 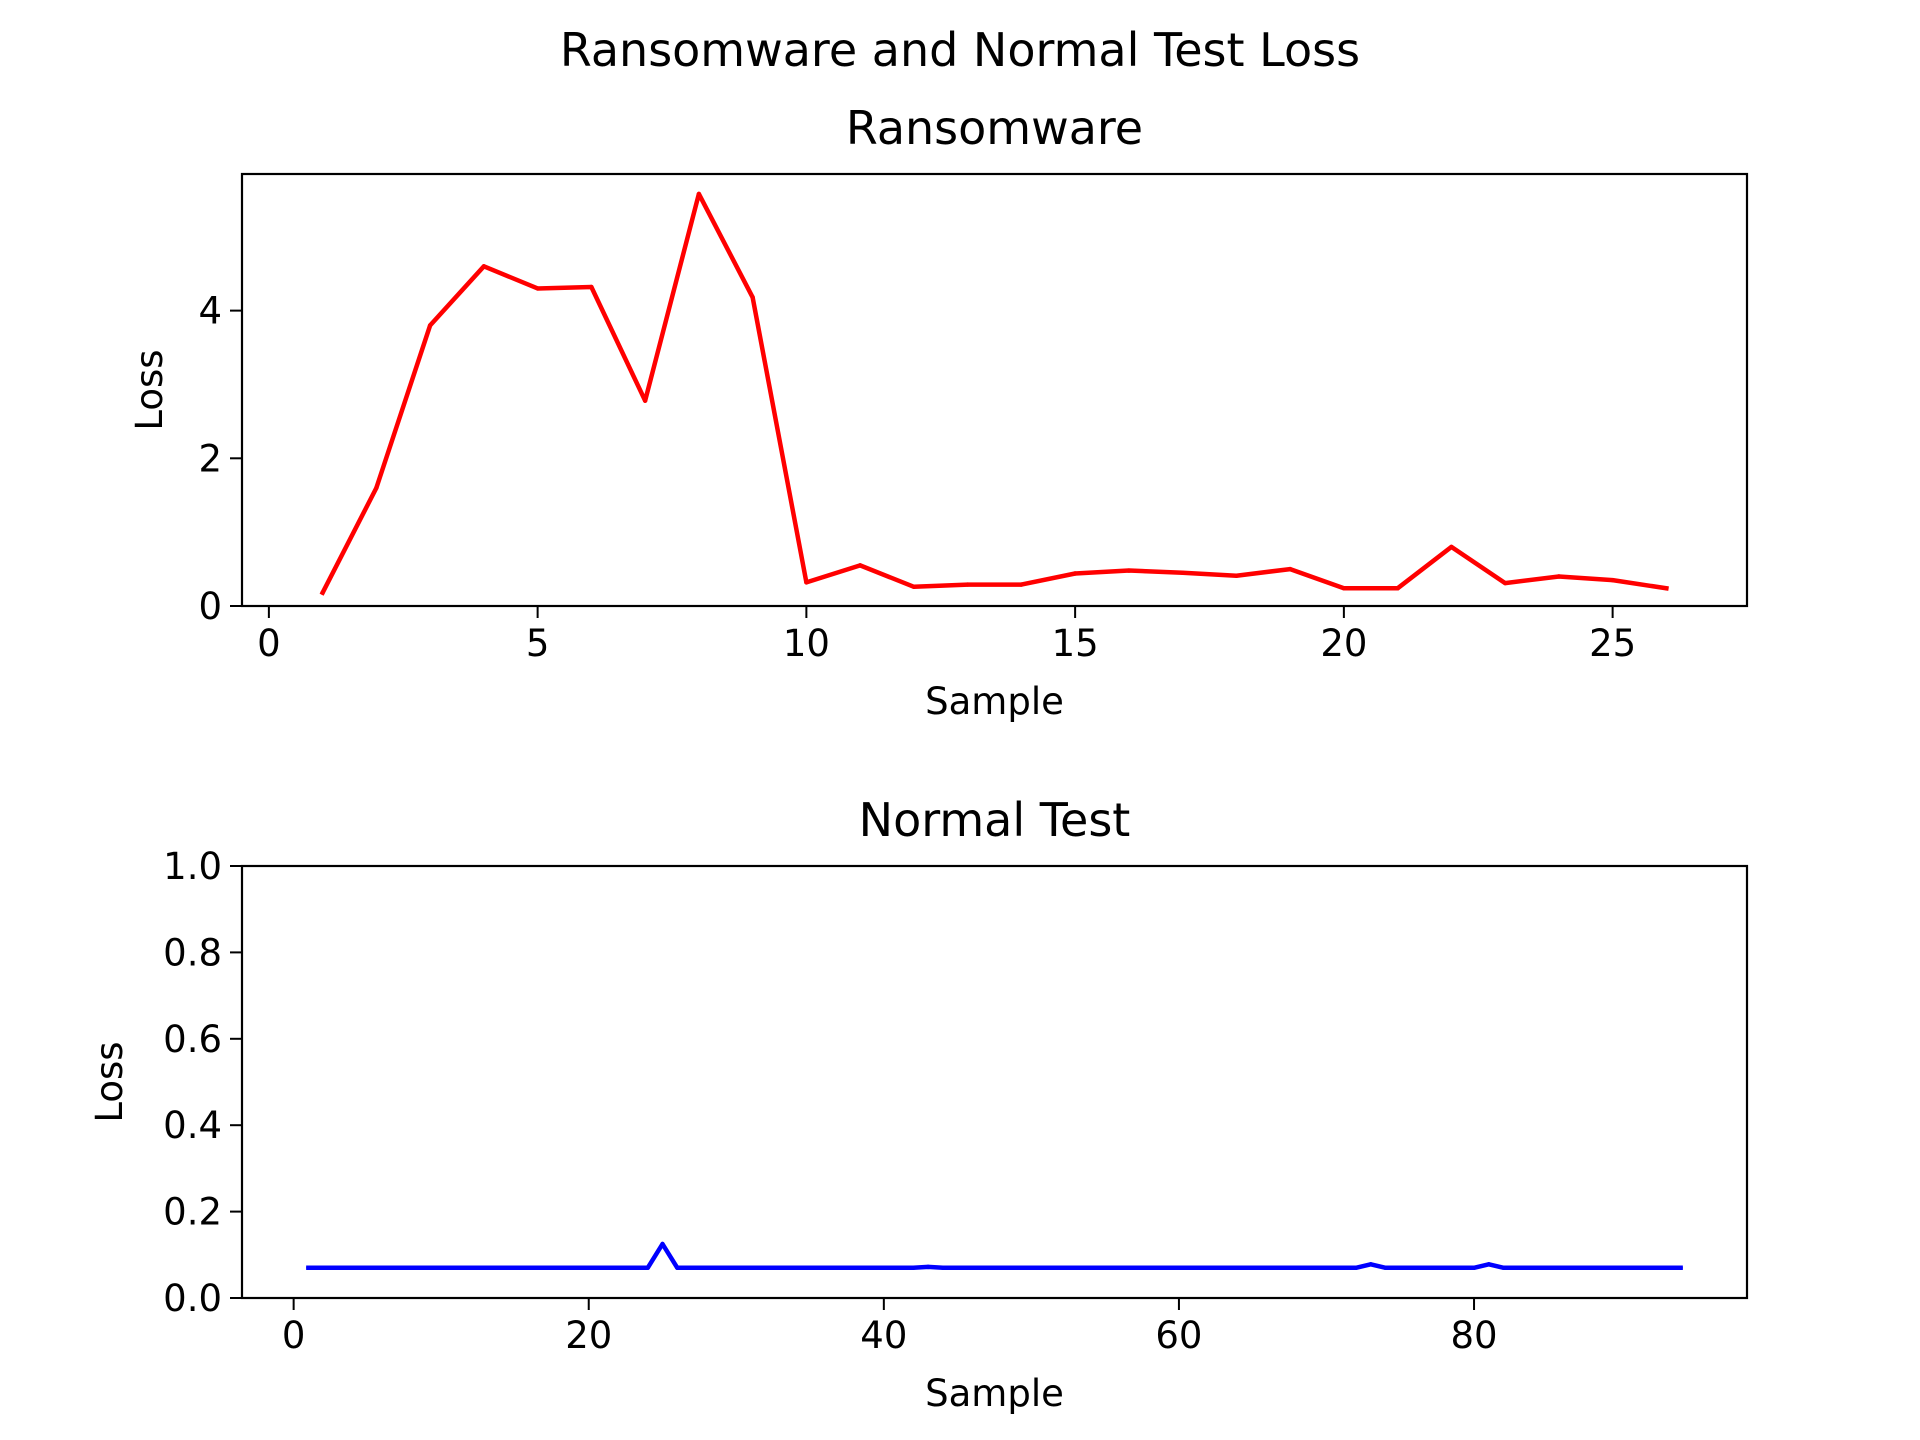 I want to click on y-tick-label: 2, so click(x=210, y=458).